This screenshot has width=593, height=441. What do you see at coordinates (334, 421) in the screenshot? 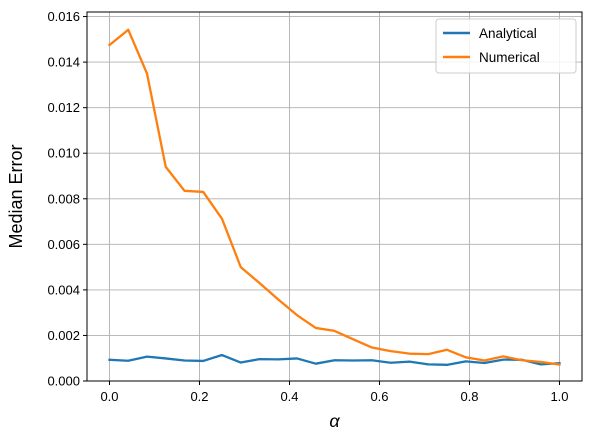
I see `x-axis-label: α` at bounding box center [334, 421].